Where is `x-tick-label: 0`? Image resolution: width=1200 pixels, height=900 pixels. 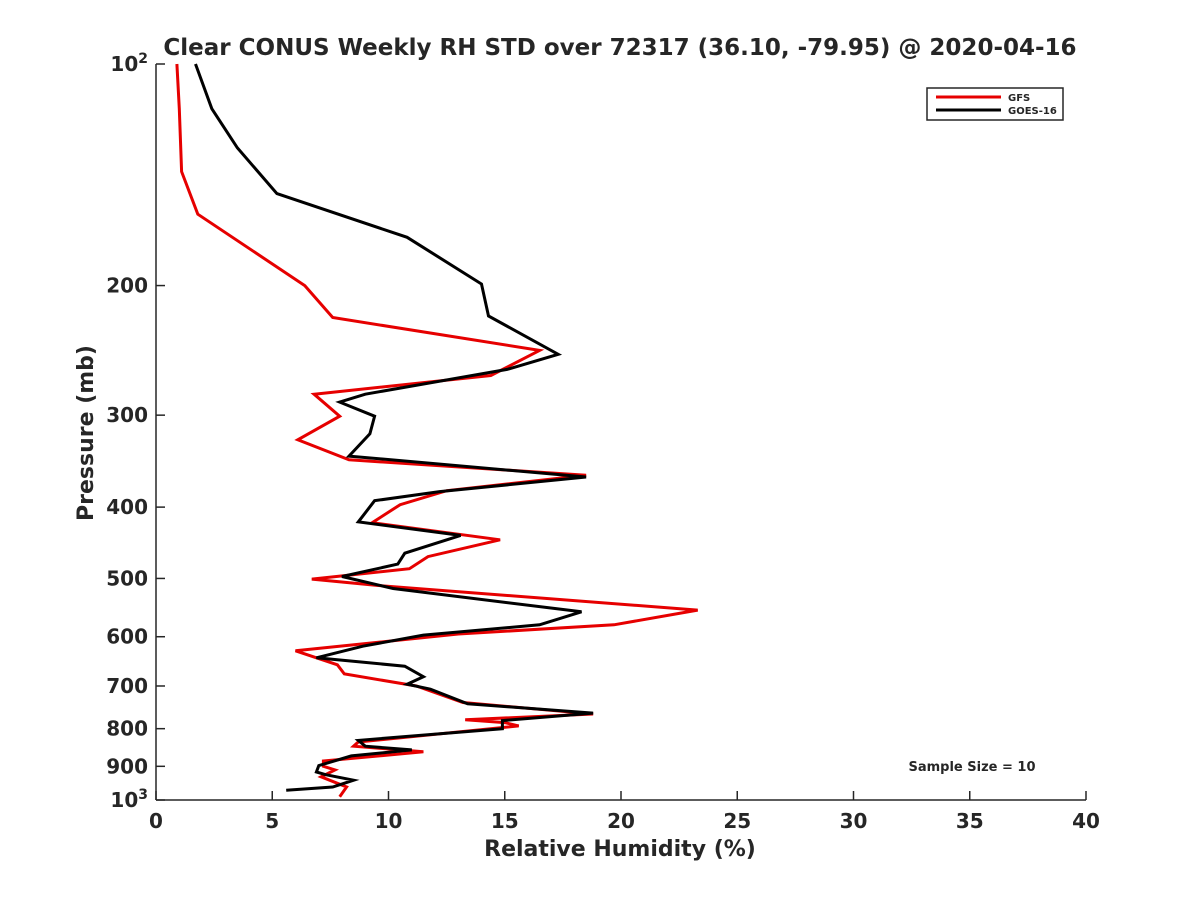 x-tick-label: 0 is located at coordinates (156, 821).